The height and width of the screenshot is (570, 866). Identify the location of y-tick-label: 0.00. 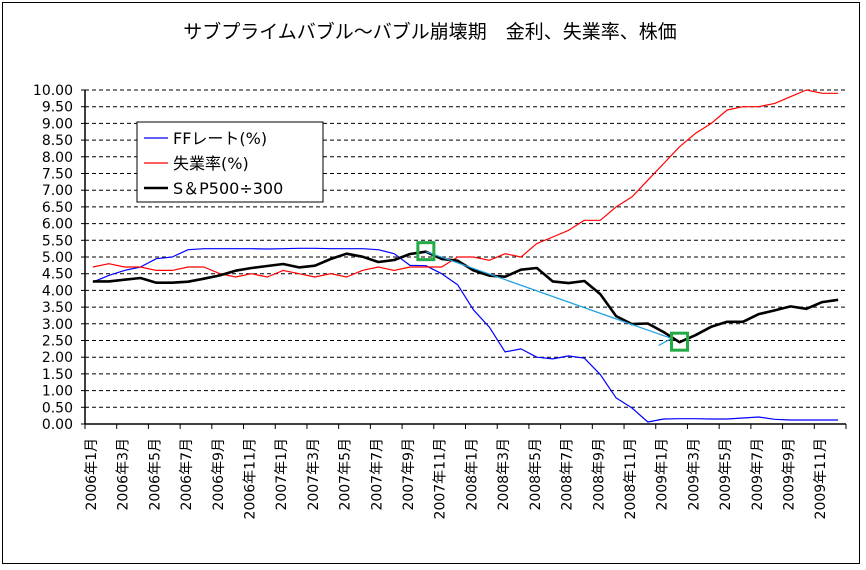
(57, 425).